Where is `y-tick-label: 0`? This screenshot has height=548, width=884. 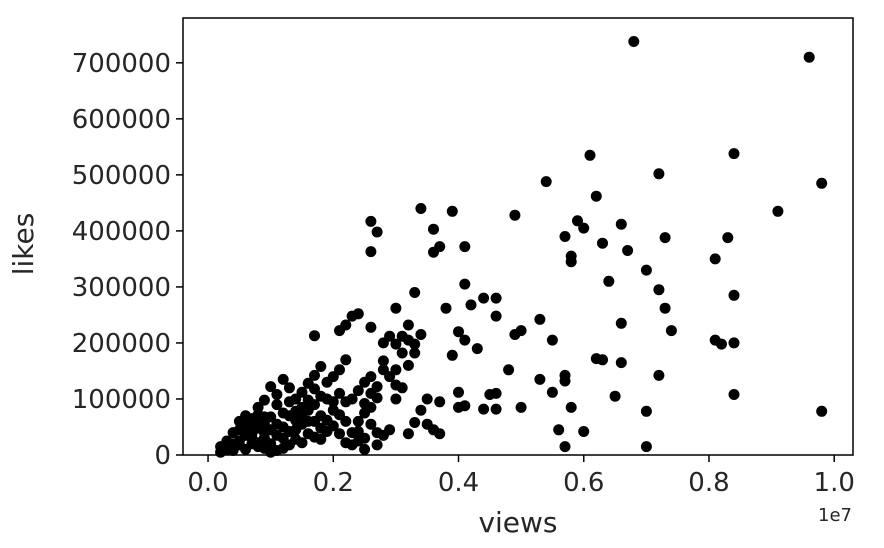 y-tick-label: 0 is located at coordinates (162, 456).